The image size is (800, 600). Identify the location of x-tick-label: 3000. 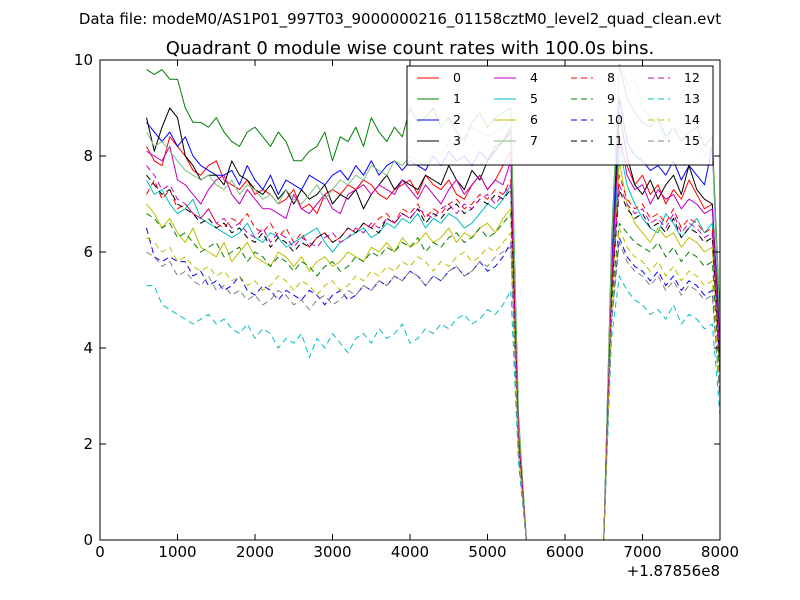
(332, 552).